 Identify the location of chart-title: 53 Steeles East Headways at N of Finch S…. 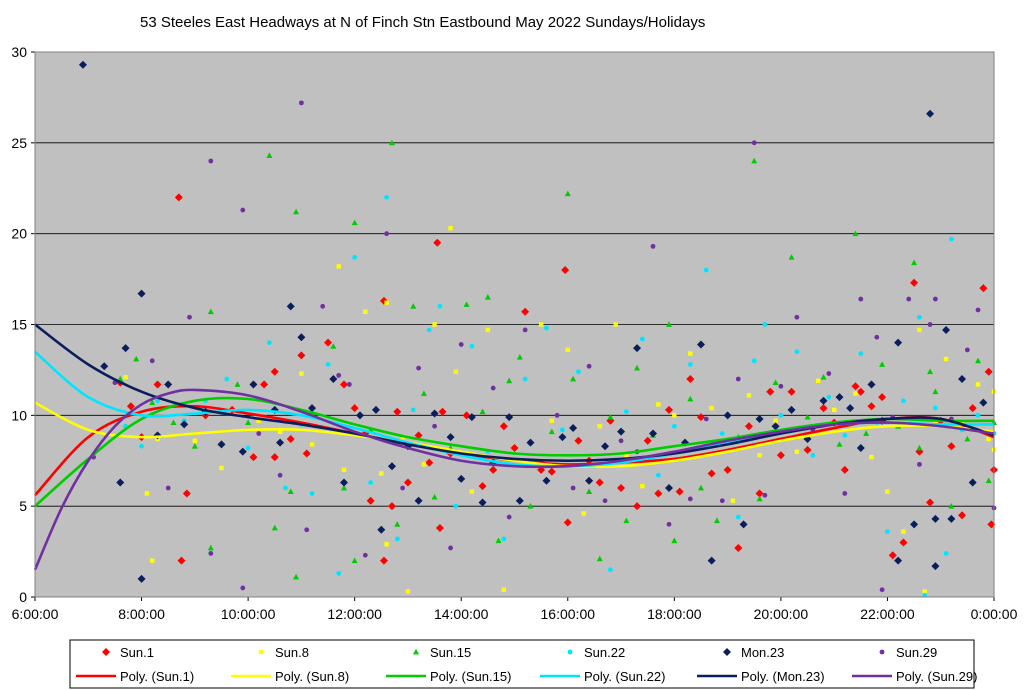
(422, 22).